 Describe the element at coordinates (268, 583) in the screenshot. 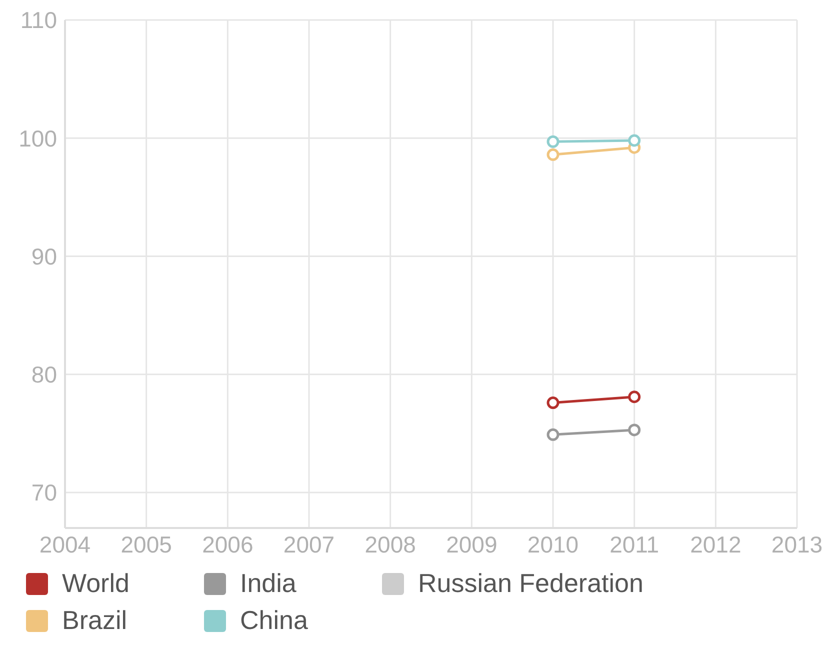

I see `legend-label: India` at that location.